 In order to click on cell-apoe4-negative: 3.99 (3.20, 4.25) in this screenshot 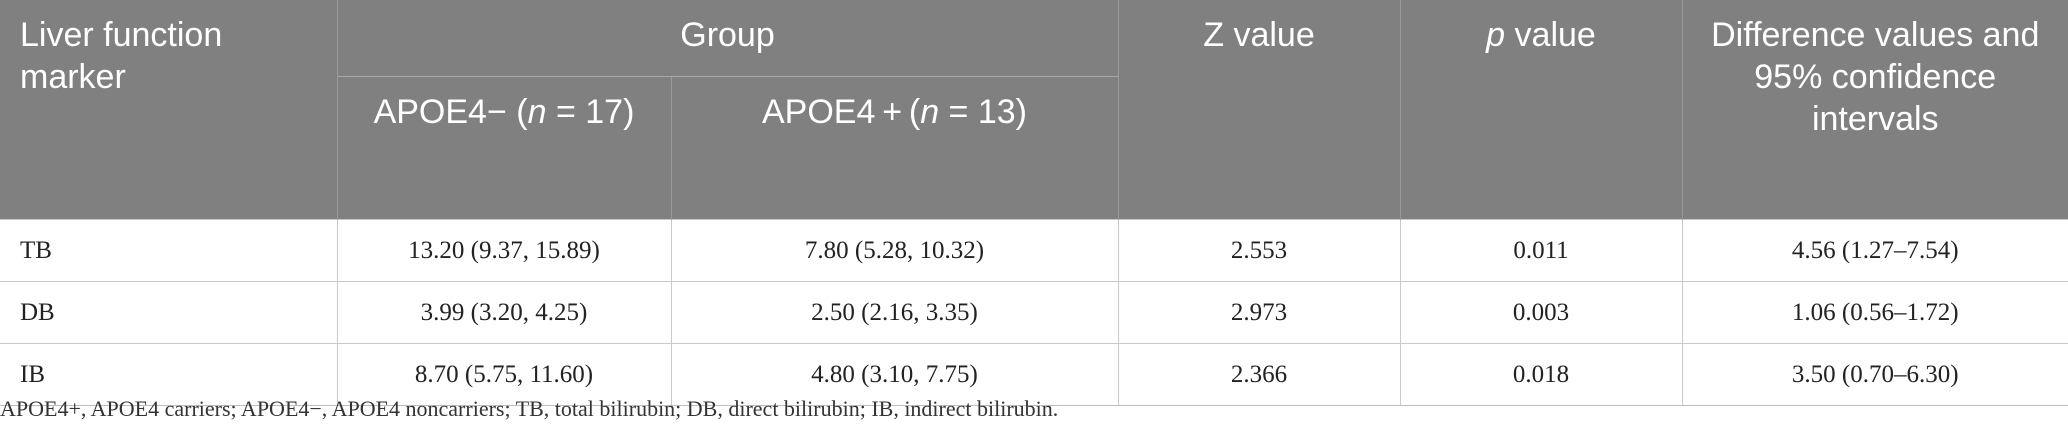, I will do `click(503, 312)`.